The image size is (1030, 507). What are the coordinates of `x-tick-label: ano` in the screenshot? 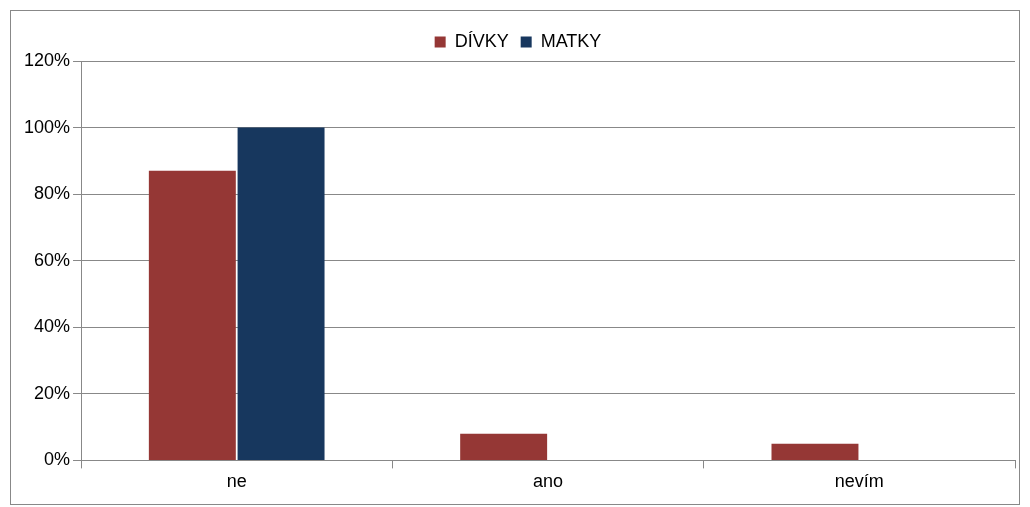 It's located at (548, 481).